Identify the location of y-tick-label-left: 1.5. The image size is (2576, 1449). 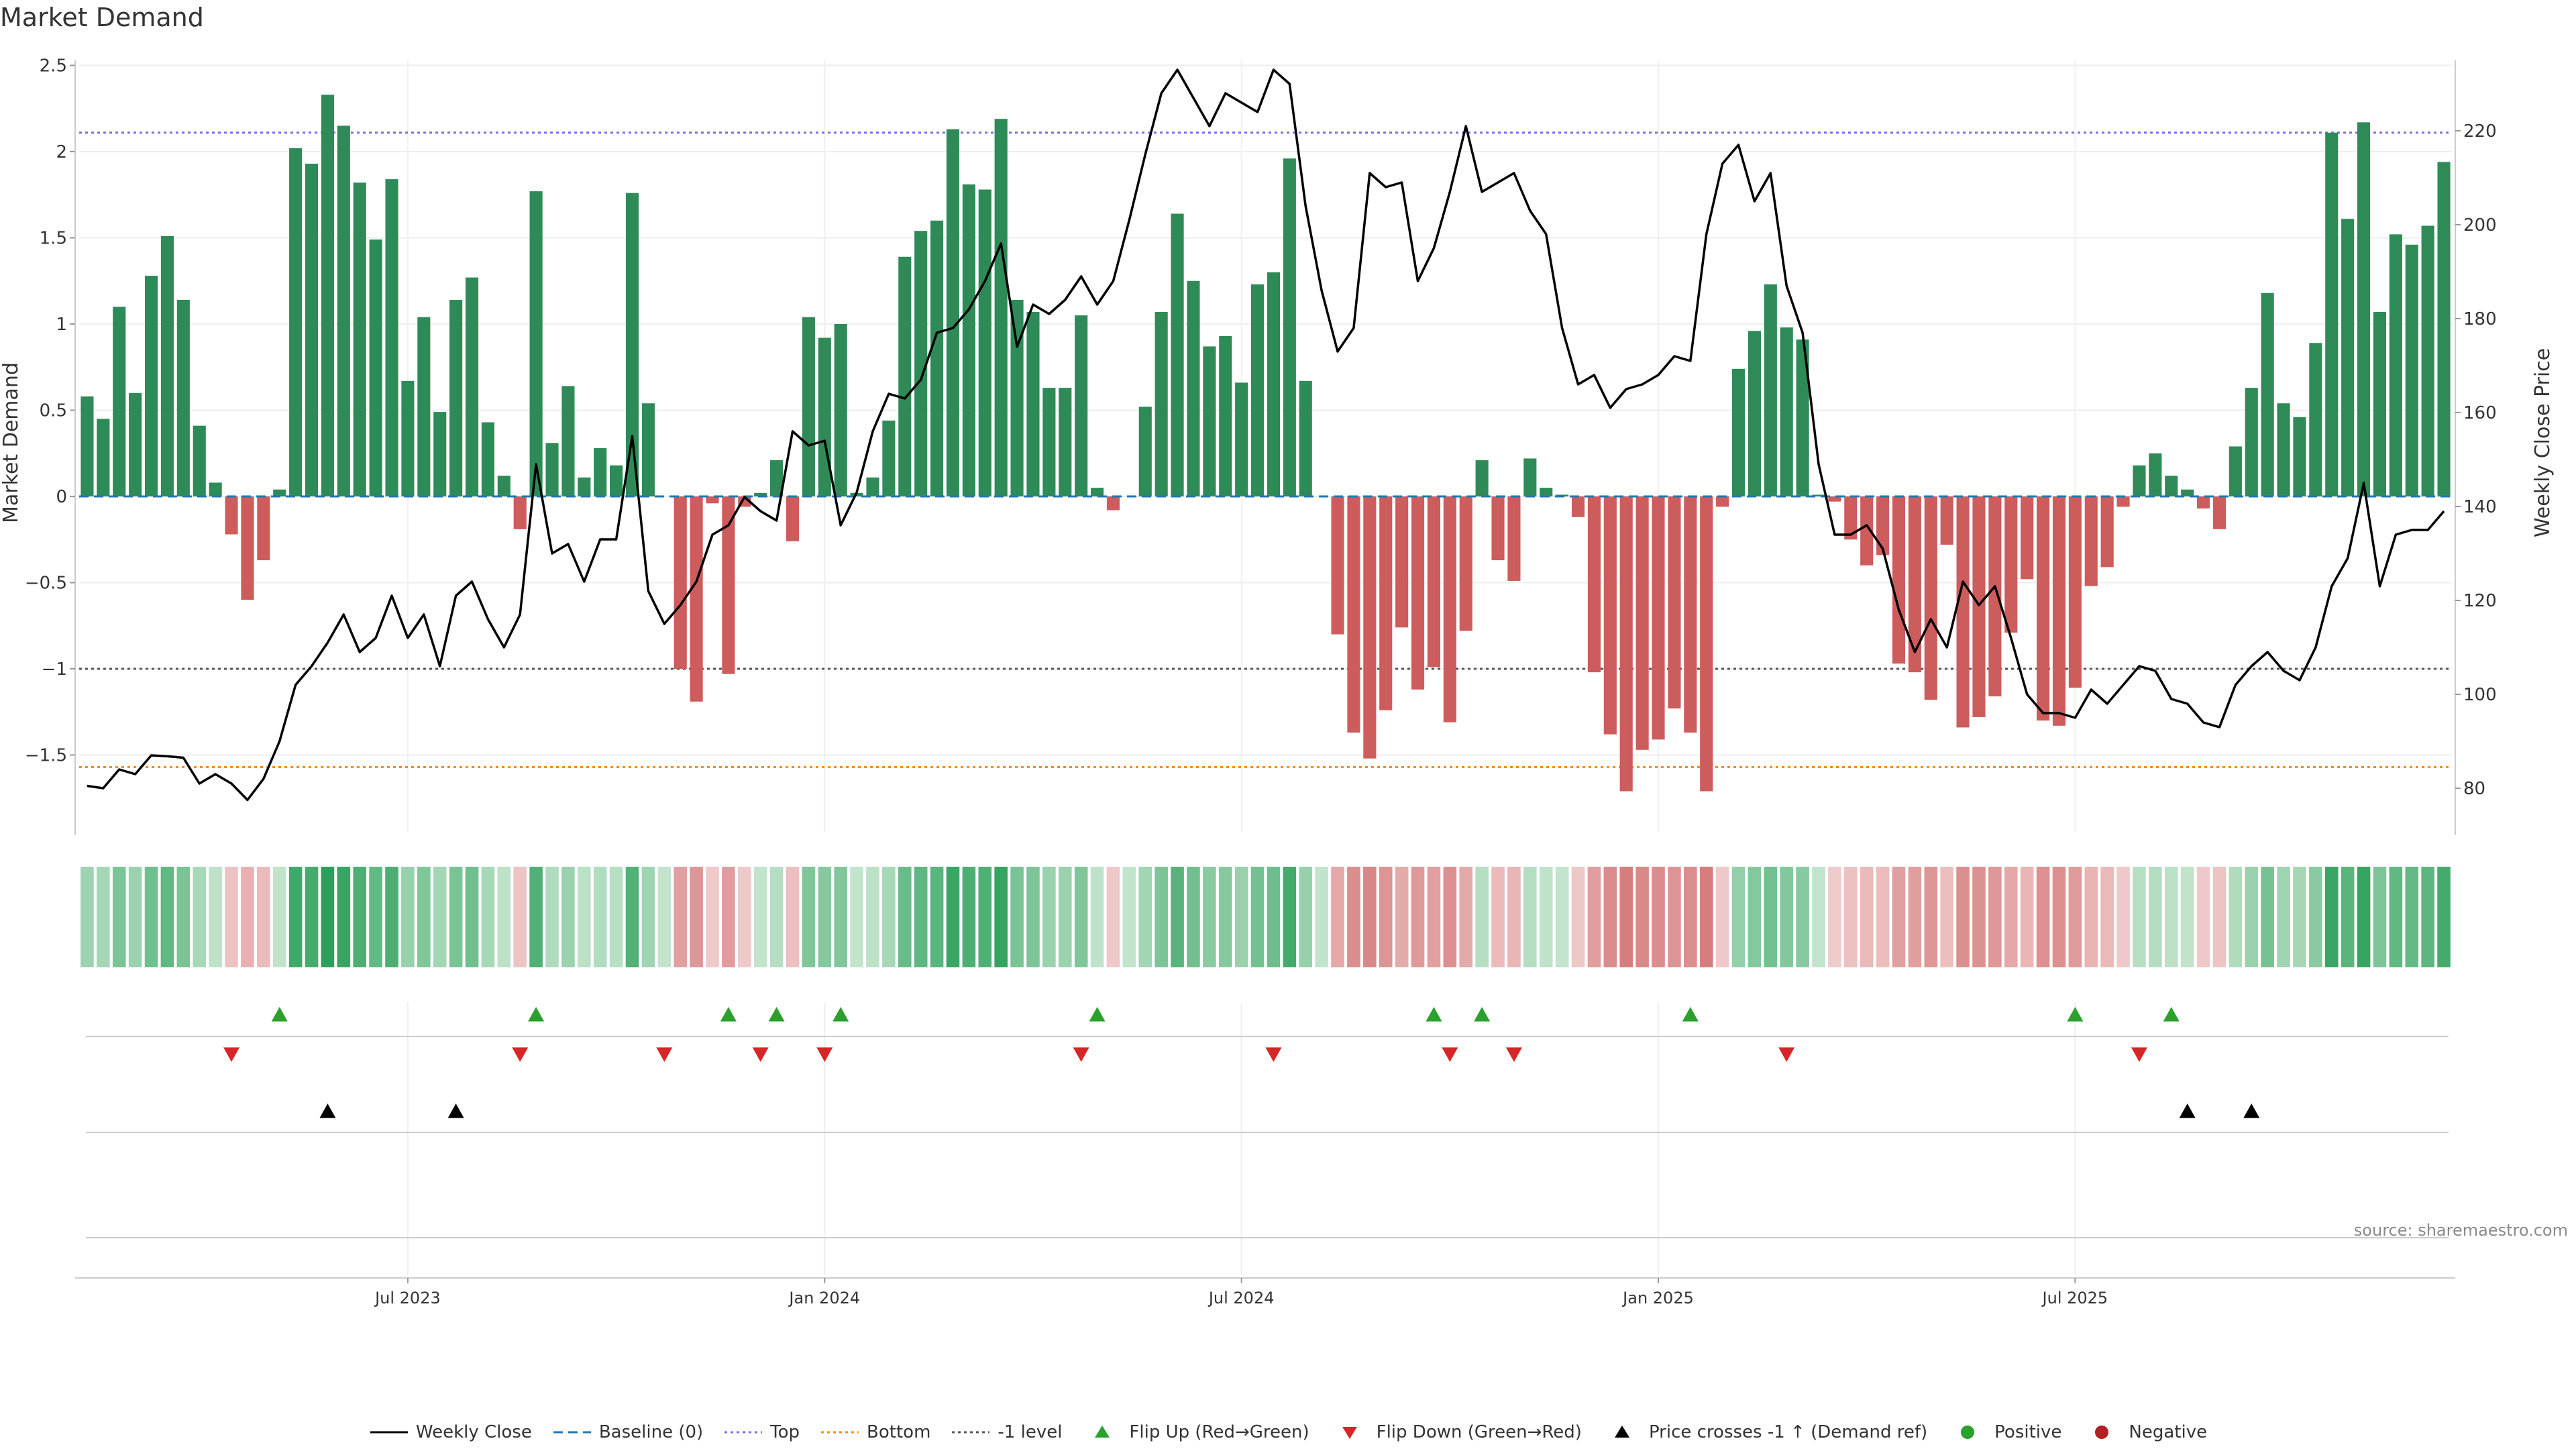
(53, 239).